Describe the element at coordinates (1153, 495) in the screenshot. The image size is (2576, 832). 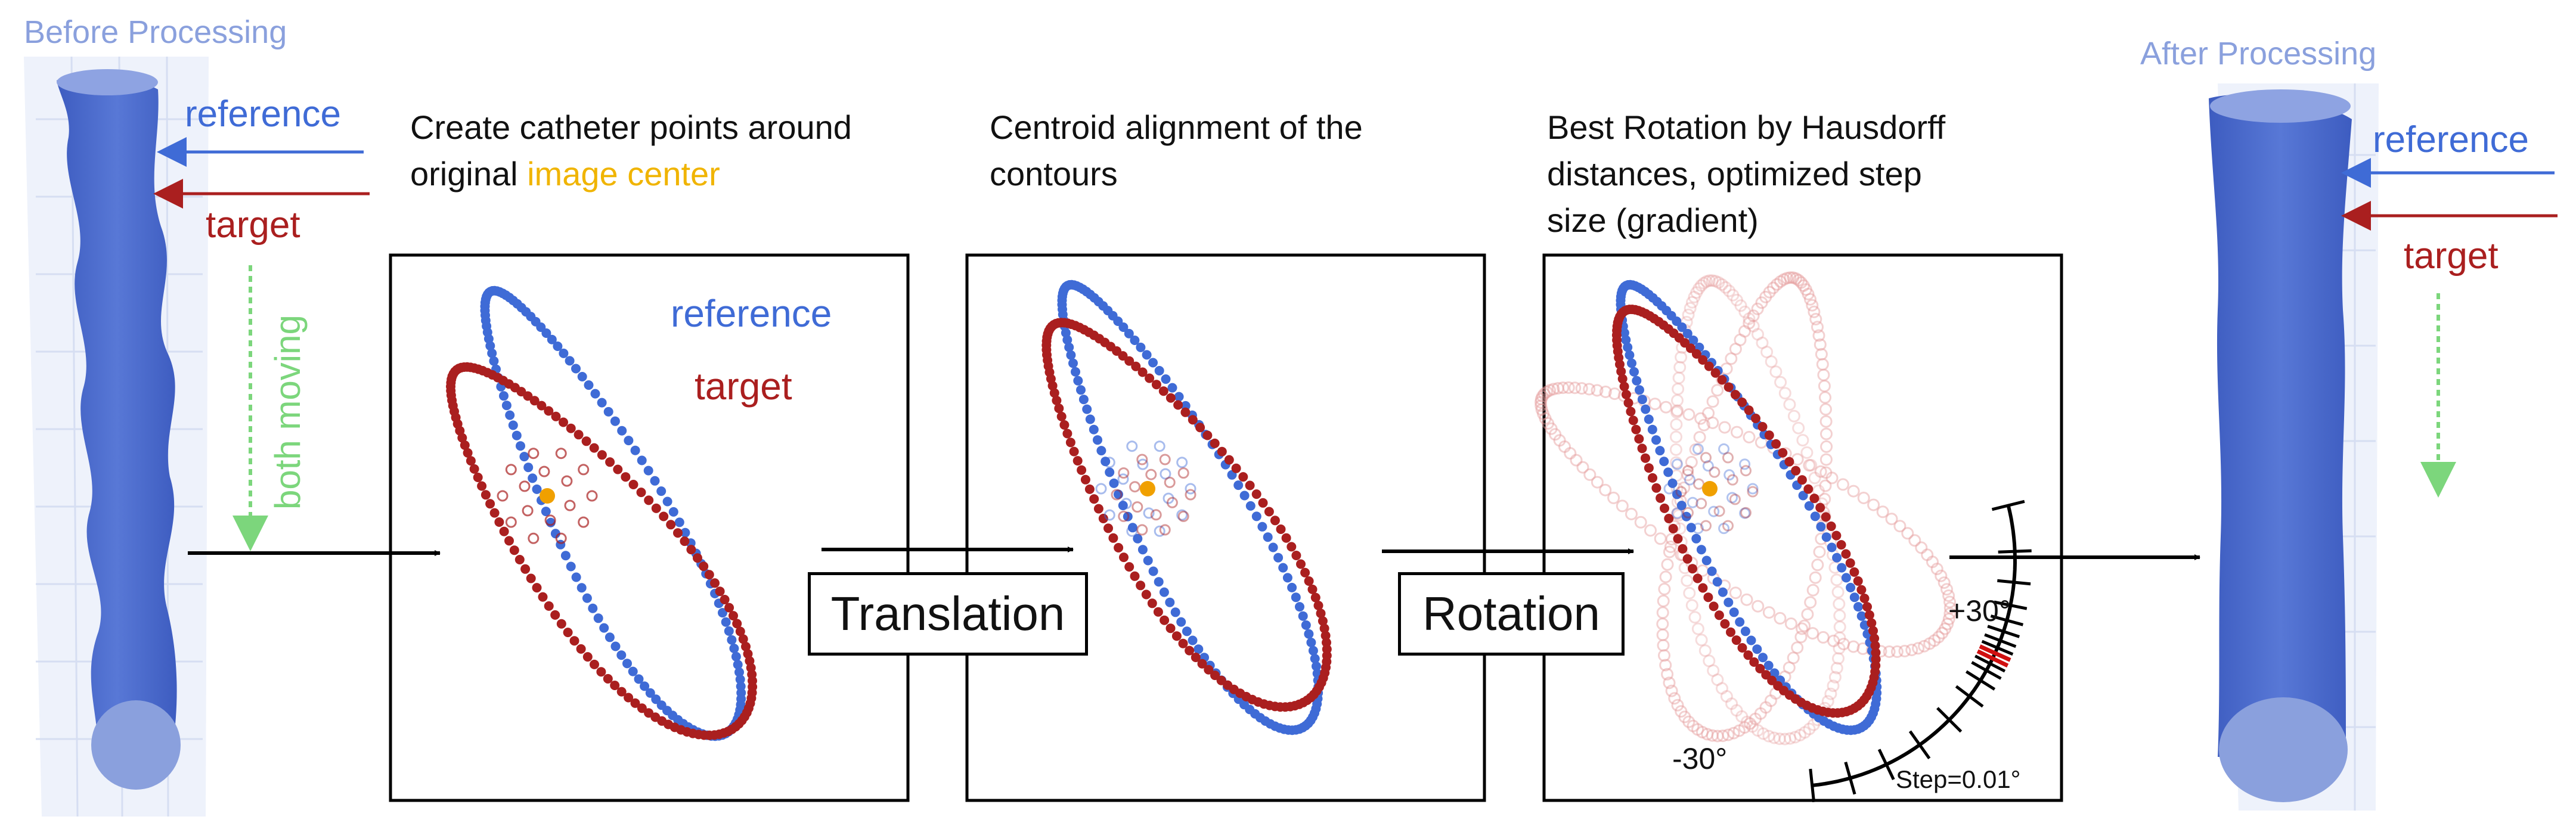
I see `step2-catheter-points-target` at that location.